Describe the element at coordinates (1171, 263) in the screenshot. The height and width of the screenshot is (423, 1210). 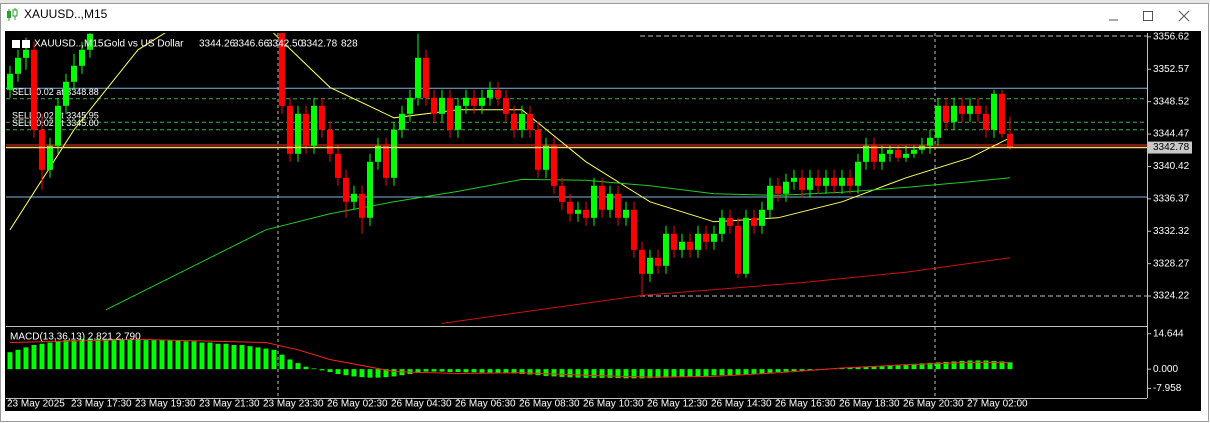
I see `y-tick-label: 3328.27` at that location.